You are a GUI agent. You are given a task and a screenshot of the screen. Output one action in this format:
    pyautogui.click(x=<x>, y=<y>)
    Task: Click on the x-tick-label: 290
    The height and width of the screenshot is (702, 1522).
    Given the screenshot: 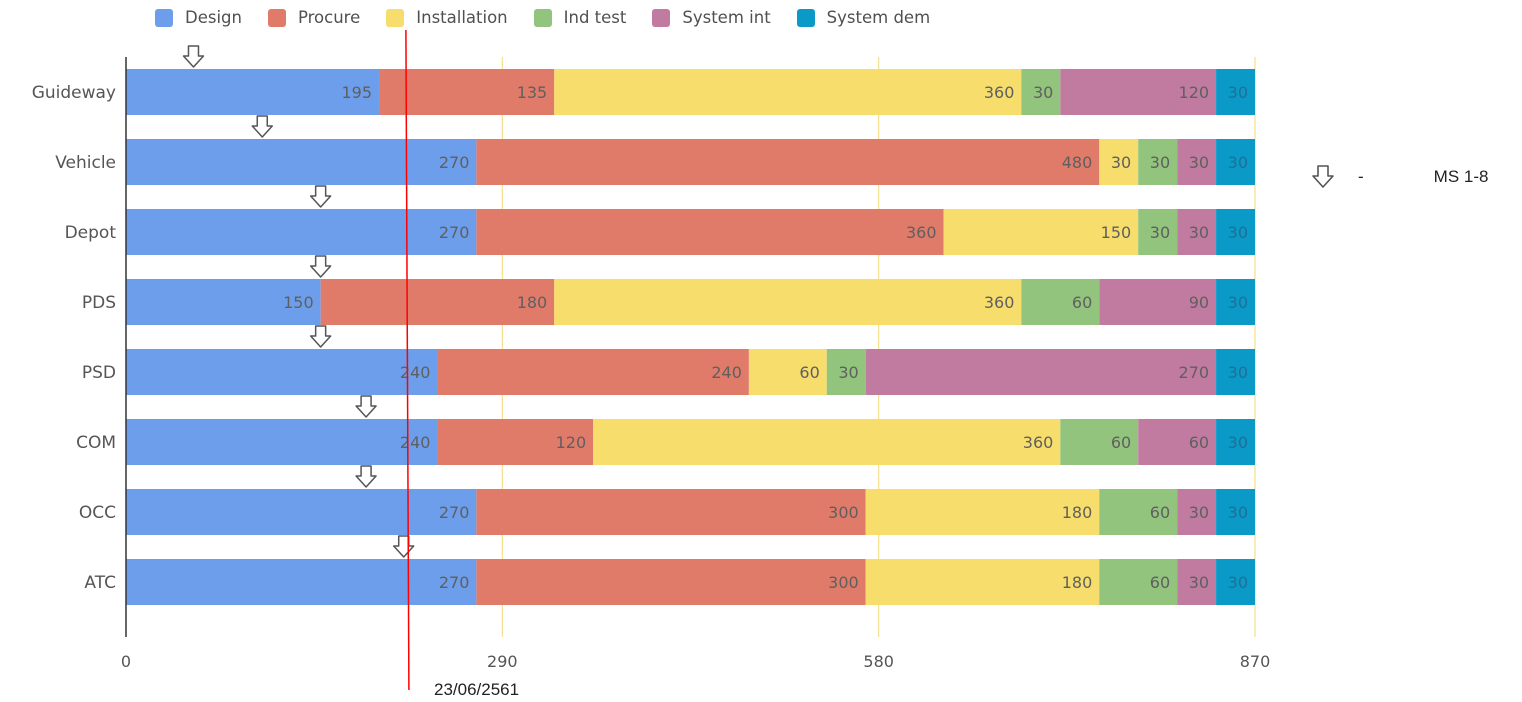 What is the action you would take?
    pyautogui.click(x=502, y=661)
    